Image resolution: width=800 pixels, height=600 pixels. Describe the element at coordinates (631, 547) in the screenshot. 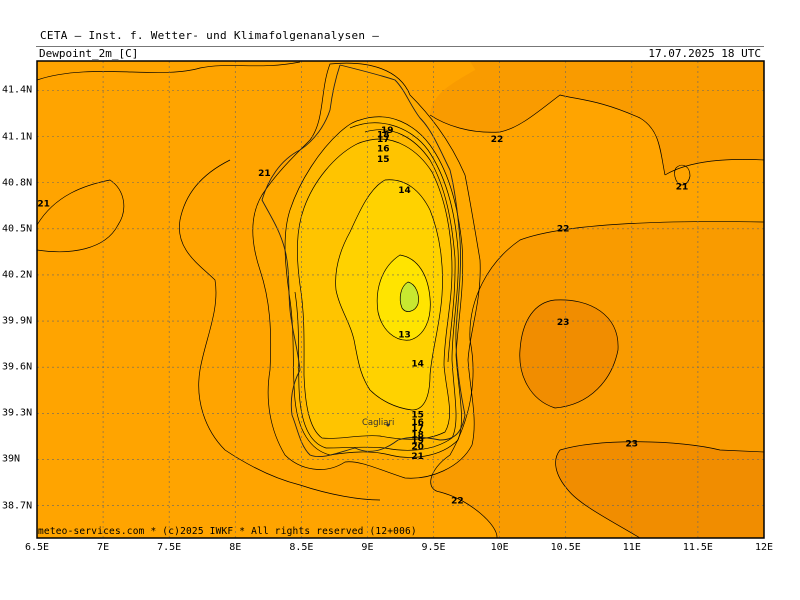

I see `x-tick-label: 11E` at that location.